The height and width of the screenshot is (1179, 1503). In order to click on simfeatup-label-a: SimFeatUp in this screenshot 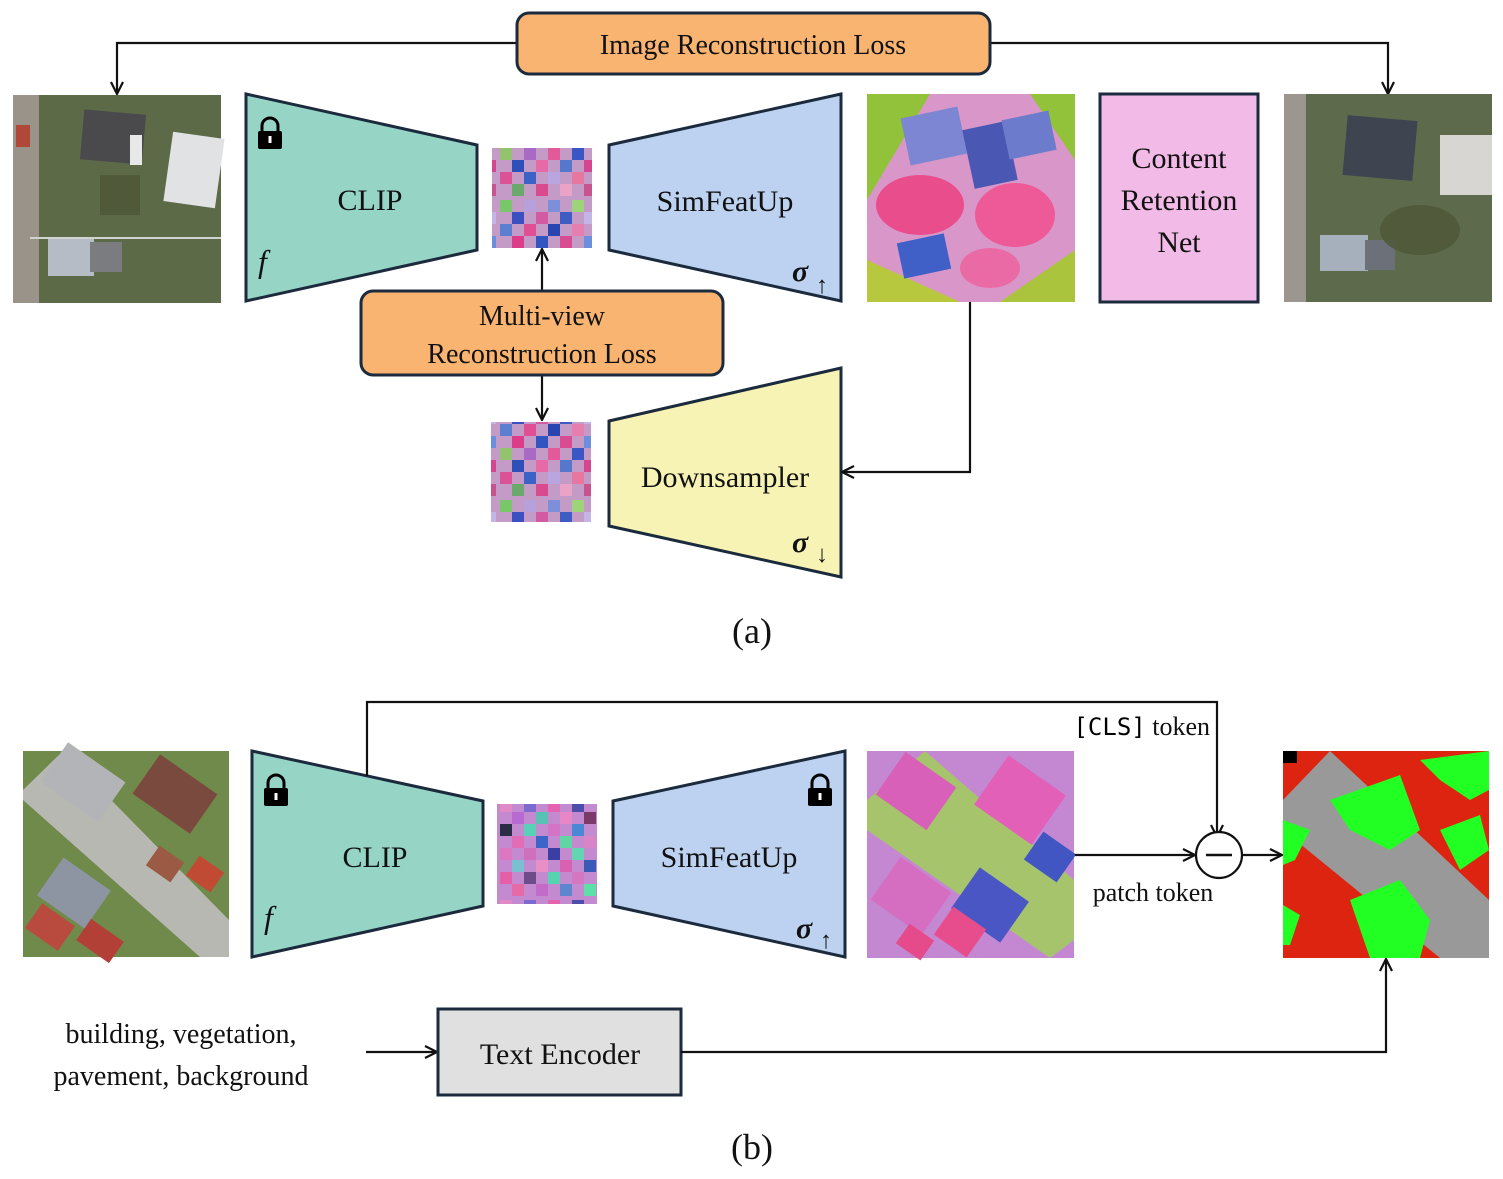, I will do `click(725, 201)`.